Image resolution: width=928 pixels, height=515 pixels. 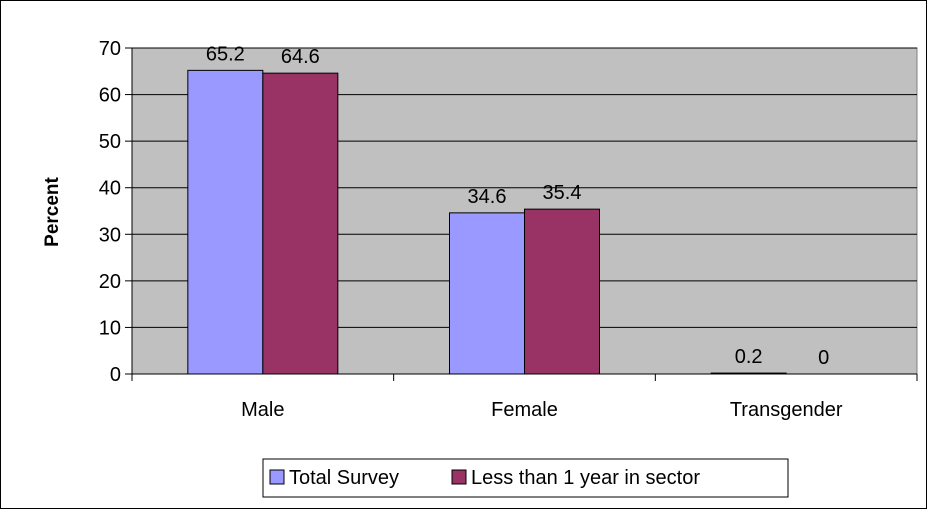 What do you see at coordinates (524, 410) in the screenshot?
I see `x-tick-label: Female` at bounding box center [524, 410].